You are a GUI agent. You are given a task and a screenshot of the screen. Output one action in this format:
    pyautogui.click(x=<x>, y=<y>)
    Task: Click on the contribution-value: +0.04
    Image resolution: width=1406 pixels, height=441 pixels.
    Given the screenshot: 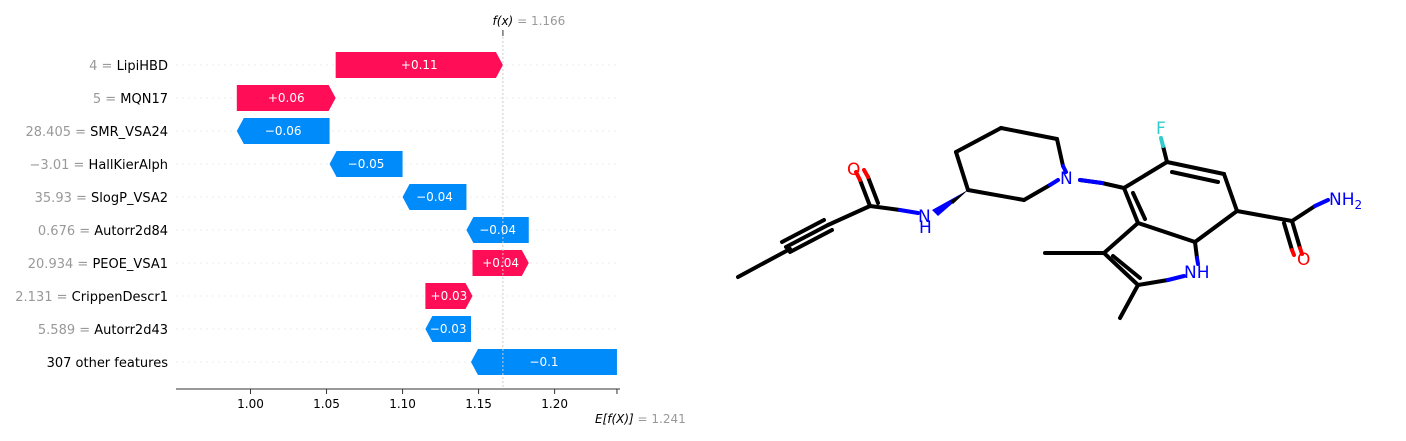 What is the action you would take?
    pyautogui.click(x=500, y=263)
    